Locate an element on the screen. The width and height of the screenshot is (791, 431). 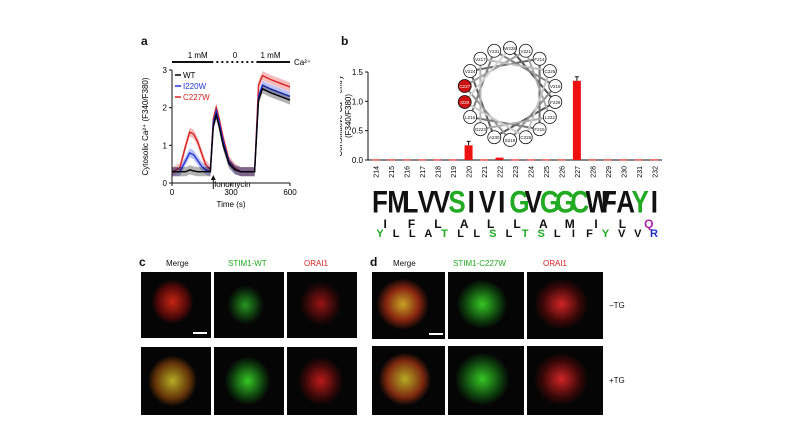
wheel-residue-label: V217 is located at coordinates (480, 59).